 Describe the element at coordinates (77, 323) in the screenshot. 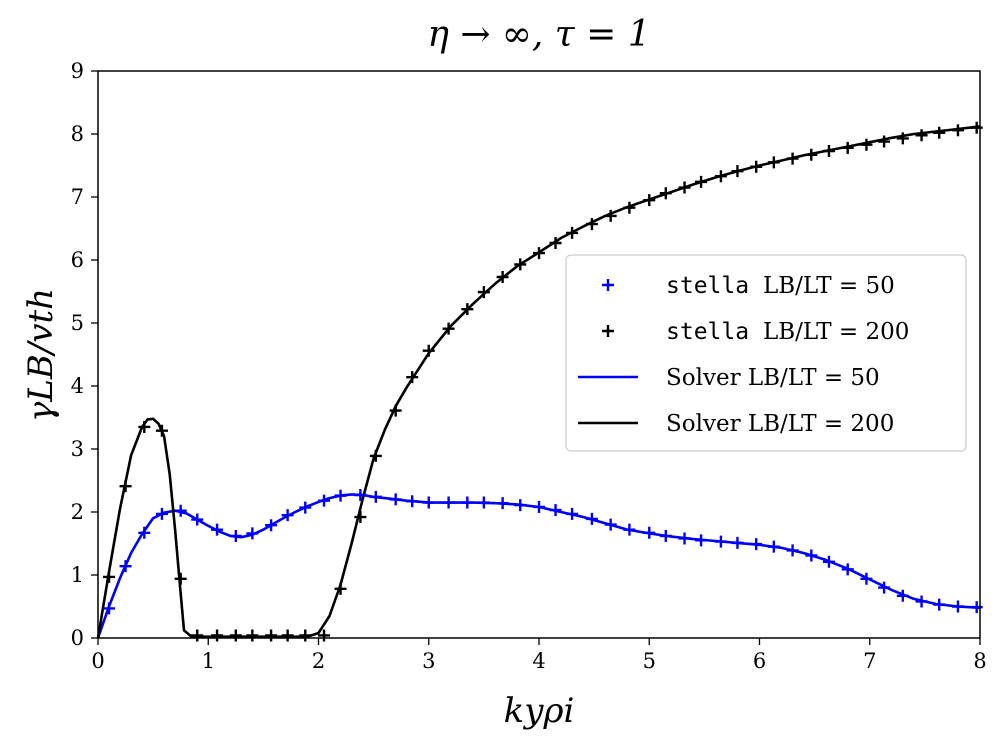

I see `y-tick-label: 5` at that location.